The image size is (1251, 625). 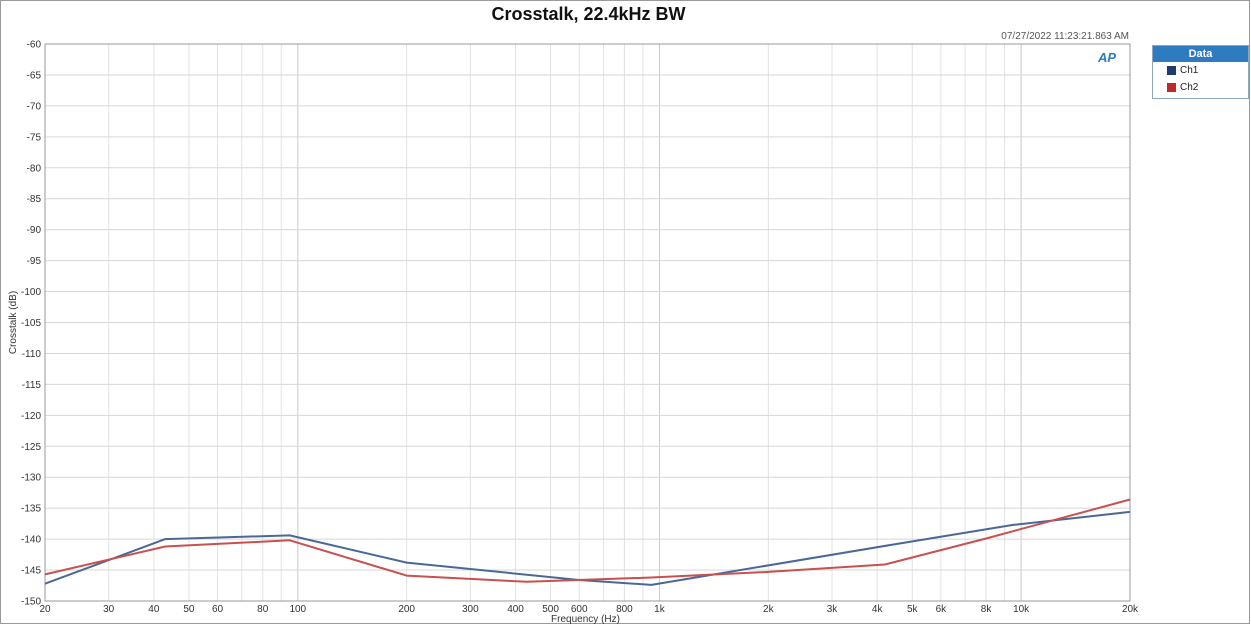 What do you see at coordinates (31, 602) in the screenshot?
I see `y-tick-label: -150` at bounding box center [31, 602].